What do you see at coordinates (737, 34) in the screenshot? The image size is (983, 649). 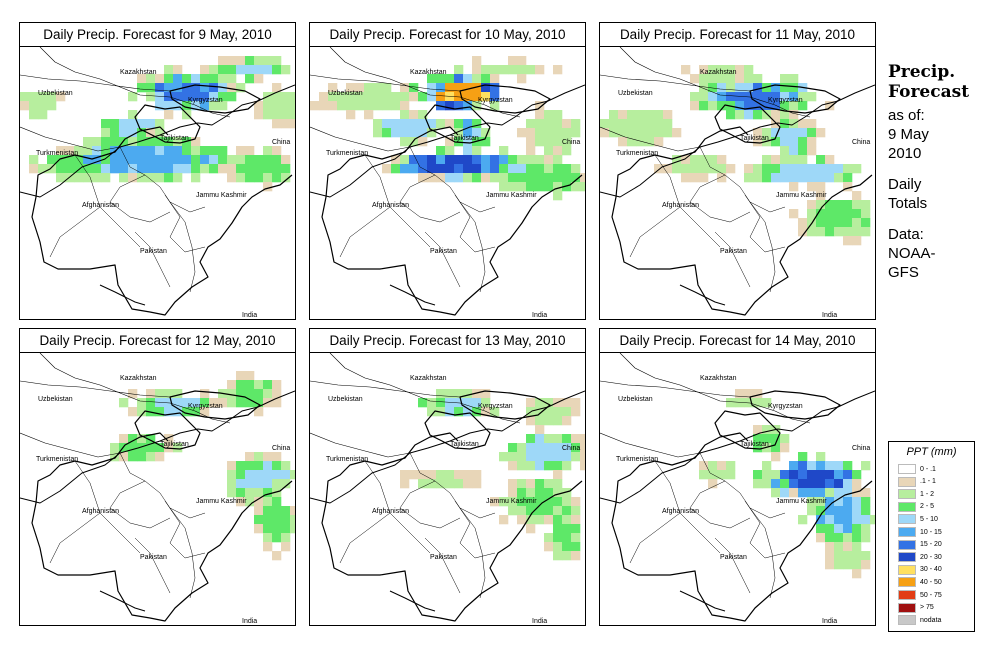 I see `panel-title: Daily Precip. Forecast for 11 May, 2010` at bounding box center [737, 34].